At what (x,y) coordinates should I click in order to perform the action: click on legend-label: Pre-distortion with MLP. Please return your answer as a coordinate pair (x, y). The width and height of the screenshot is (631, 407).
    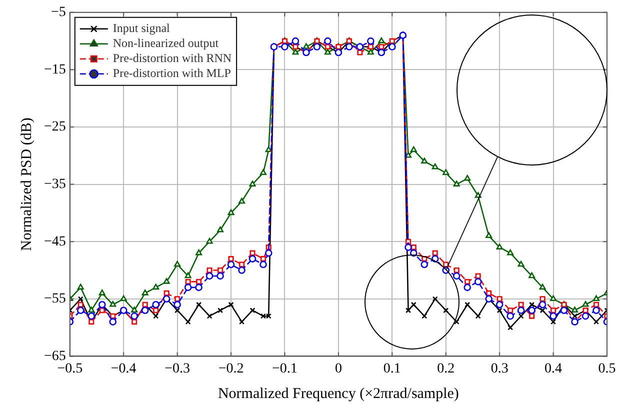
    Looking at the image, I should click on (172, 73).